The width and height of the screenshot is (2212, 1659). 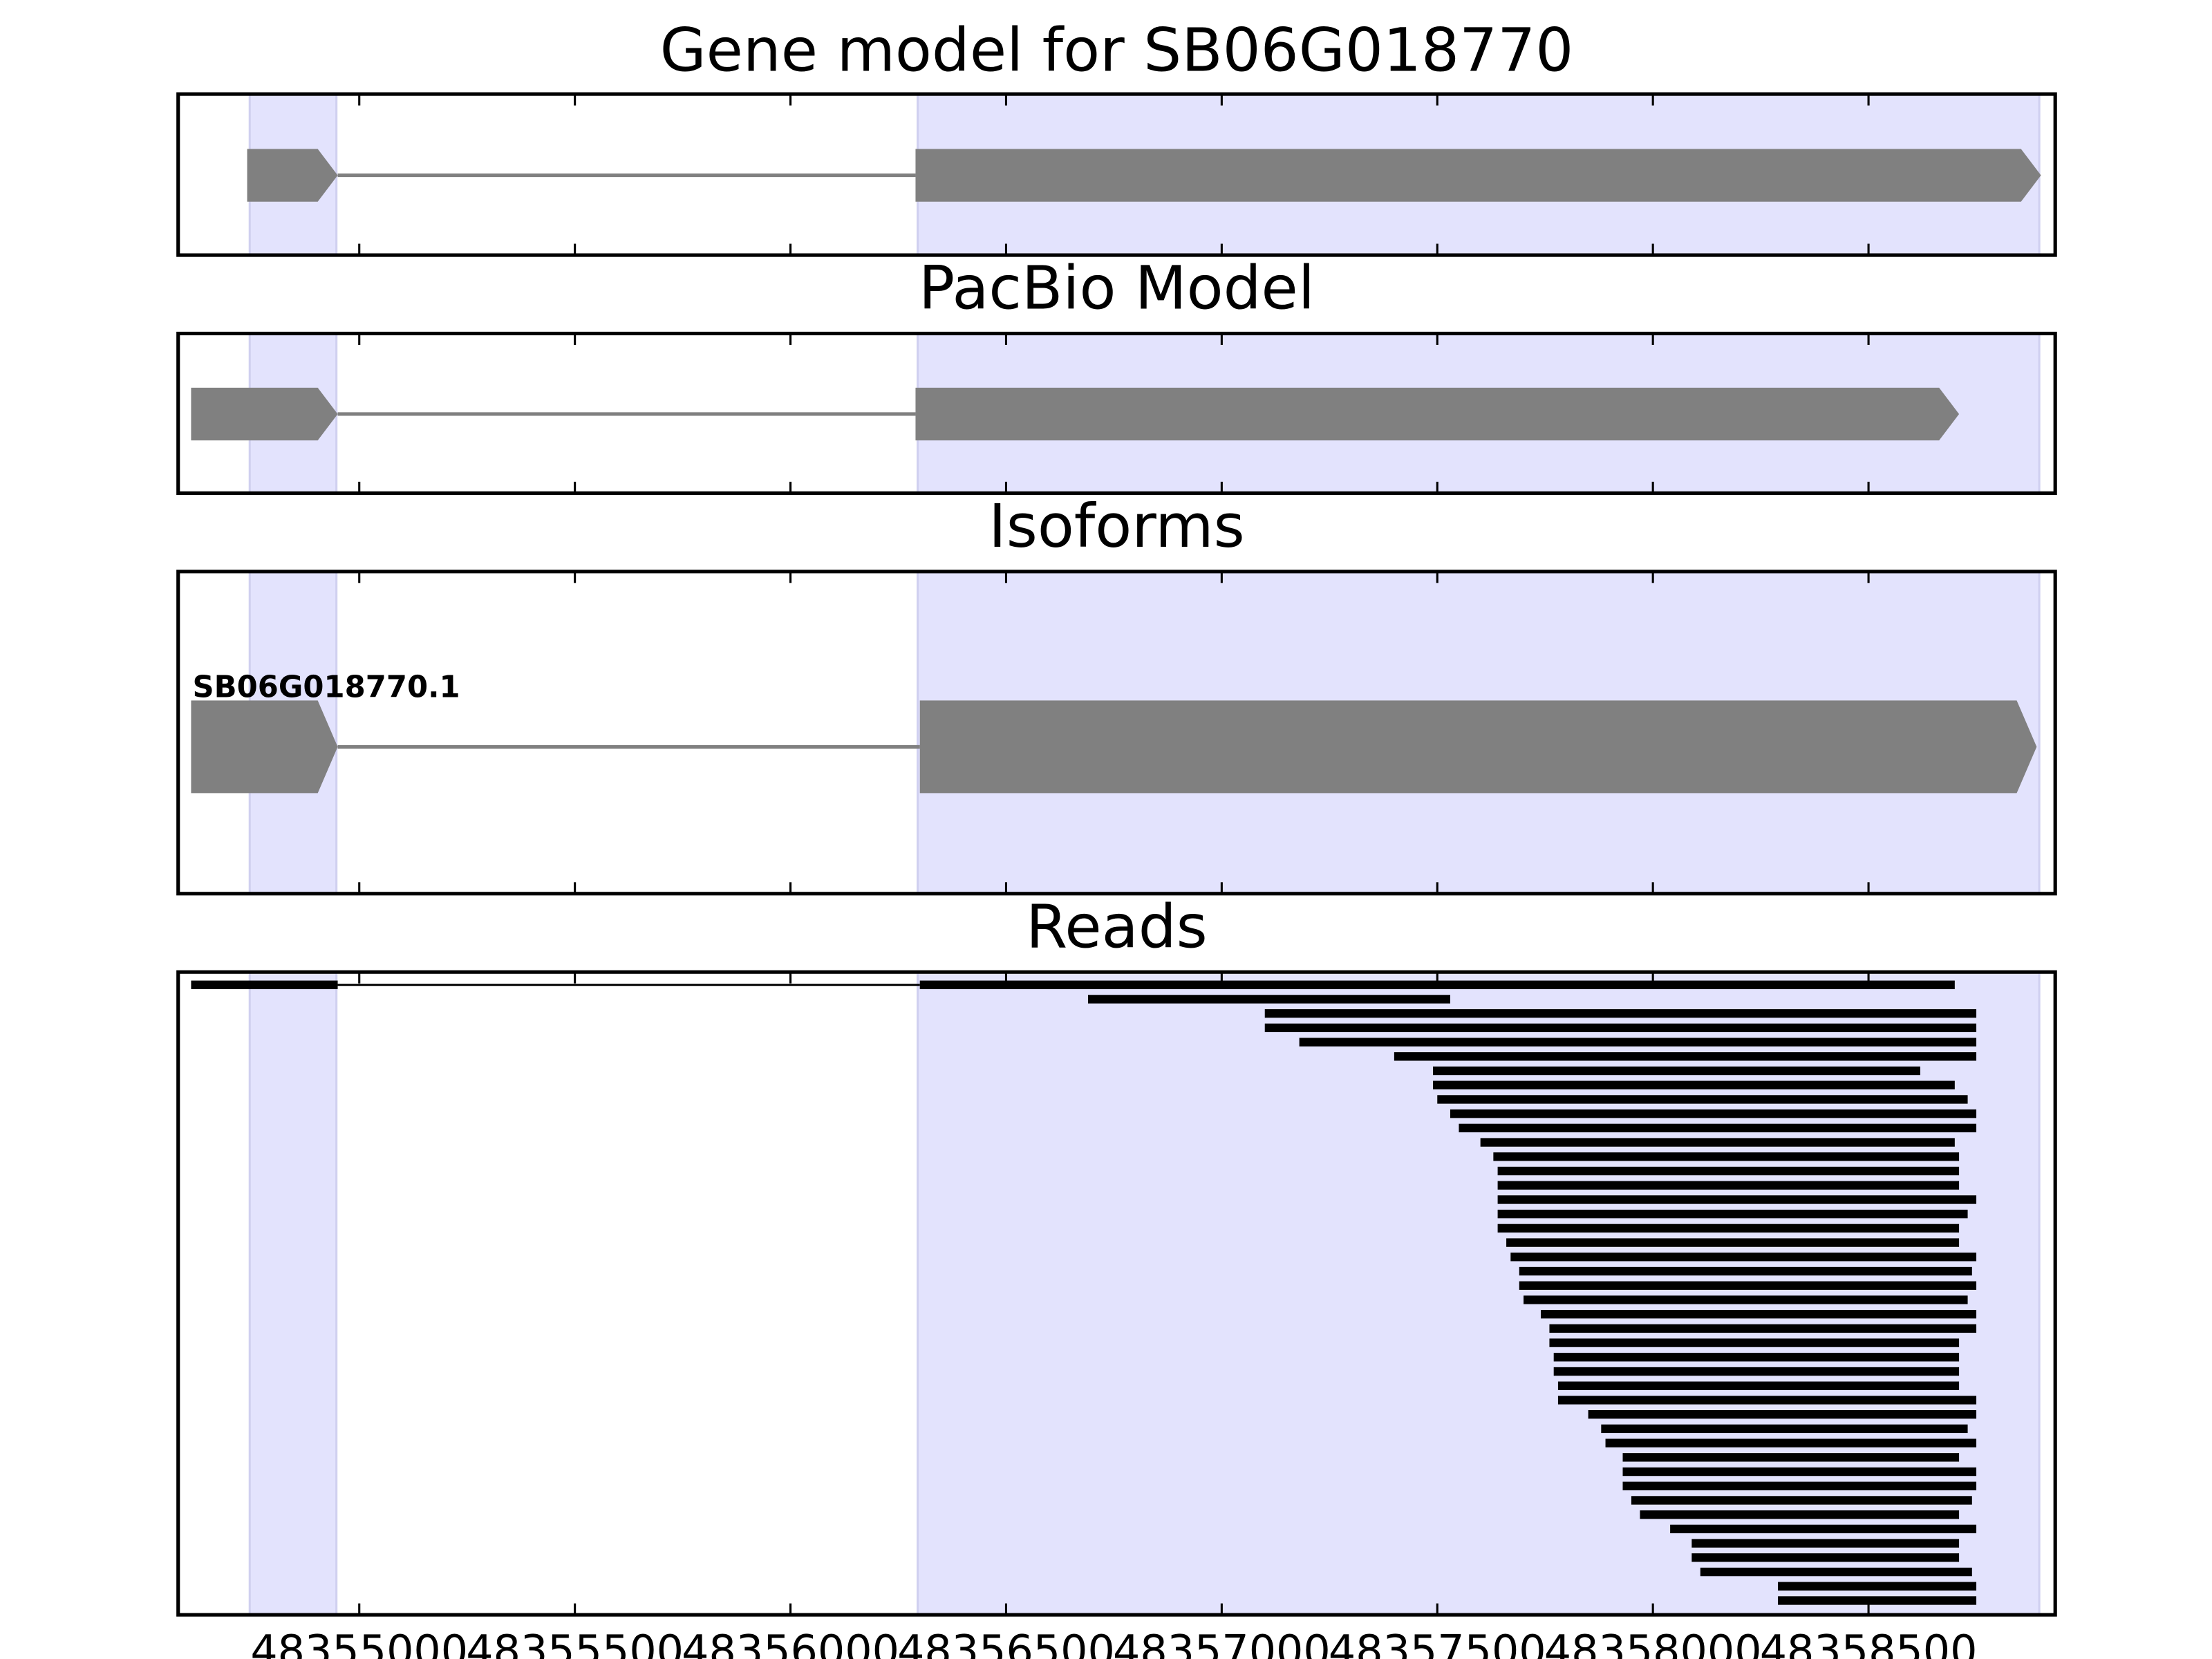 What do you see at coordinates (1117, 927) in the screenshot?
I see `panel-title: Reads` at bounding box center [1117, 927].